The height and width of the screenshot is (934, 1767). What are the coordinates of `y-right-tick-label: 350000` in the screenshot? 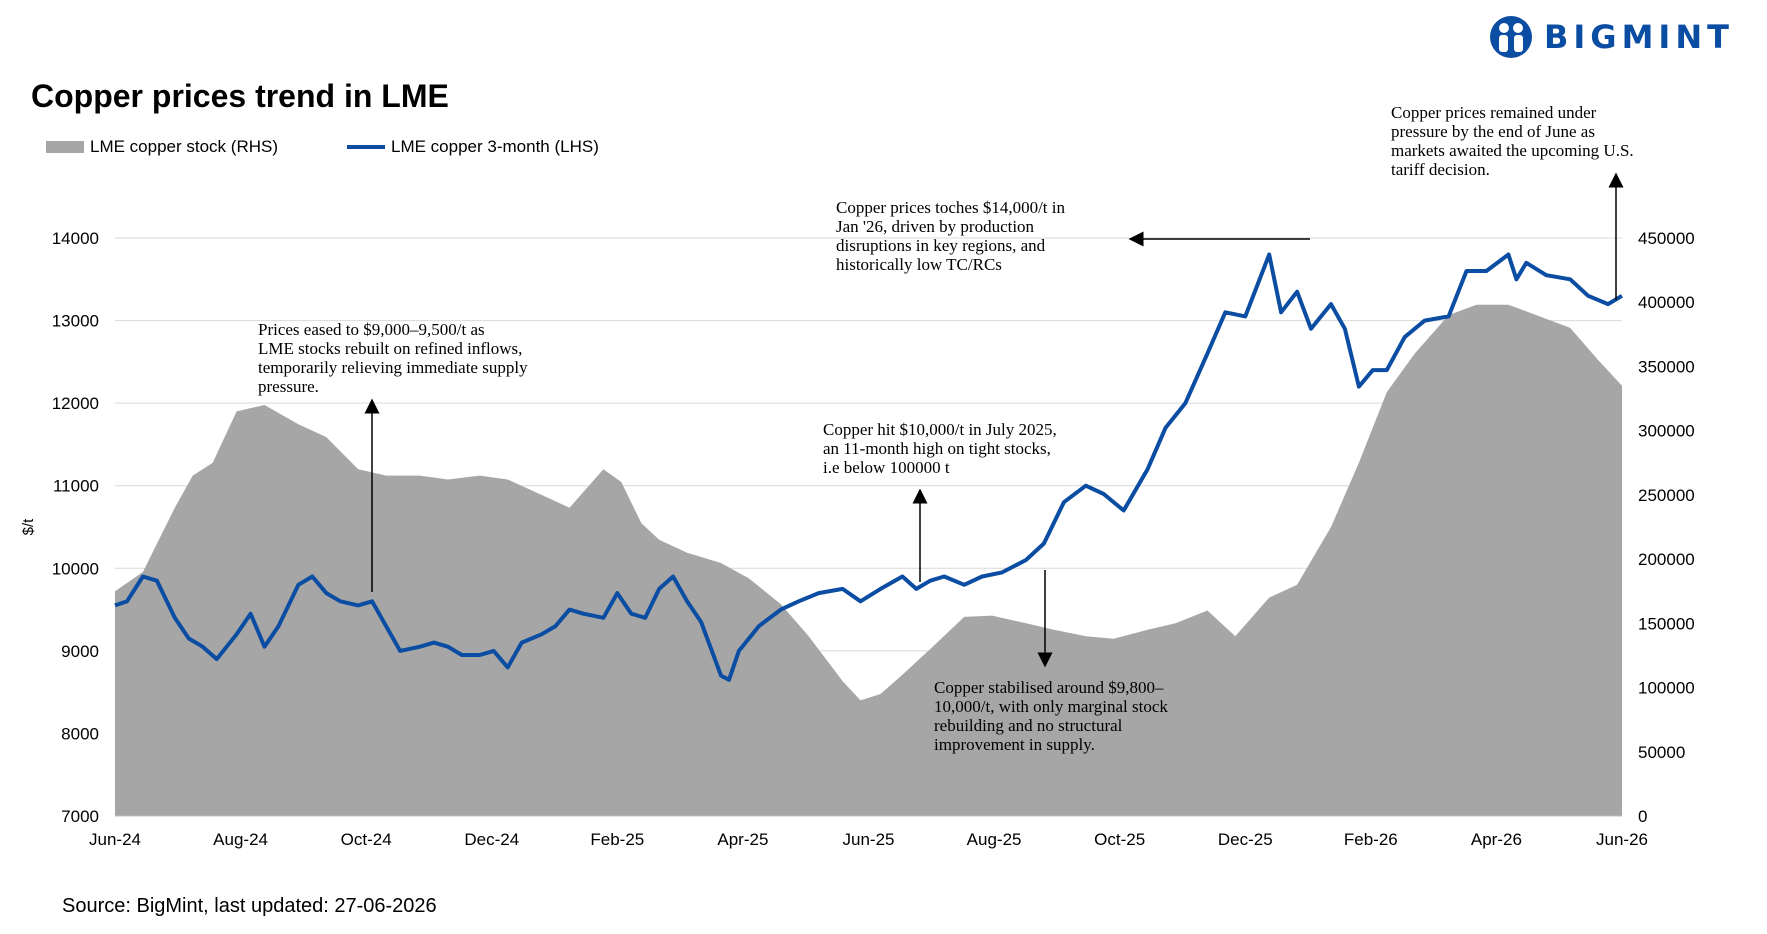 It's located at (1666, 366).